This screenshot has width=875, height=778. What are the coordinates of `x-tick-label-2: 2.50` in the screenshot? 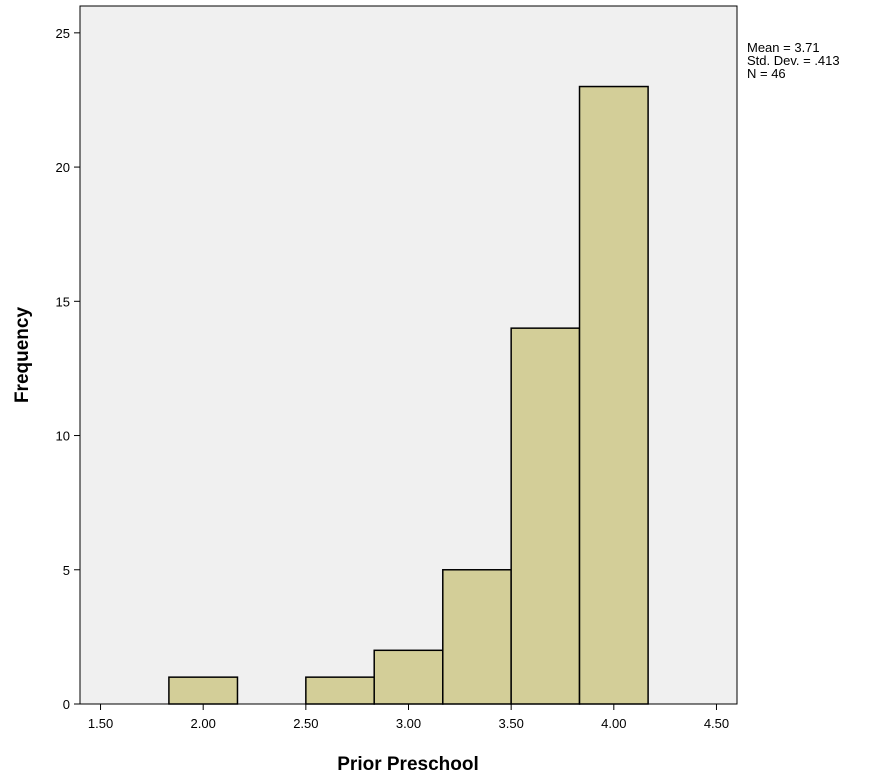 It's located at (305, 723).